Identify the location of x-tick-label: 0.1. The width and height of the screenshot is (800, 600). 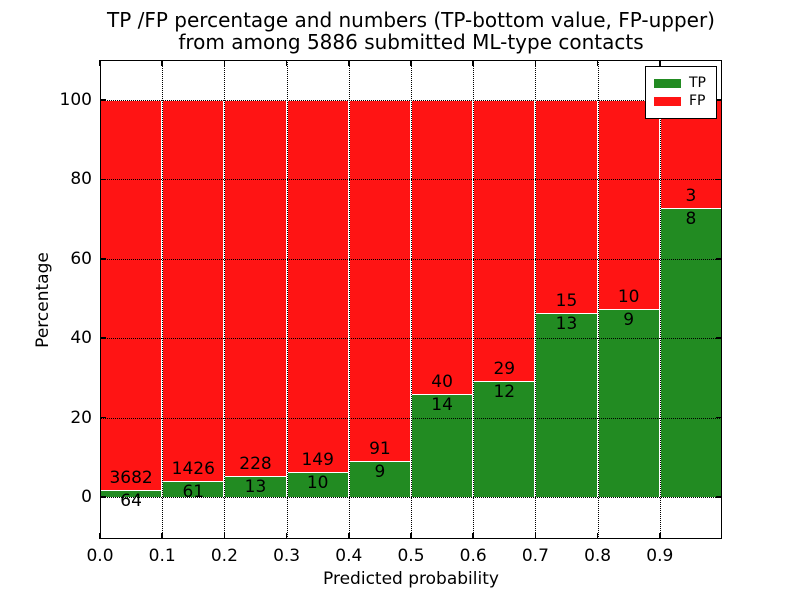
(162, 556).